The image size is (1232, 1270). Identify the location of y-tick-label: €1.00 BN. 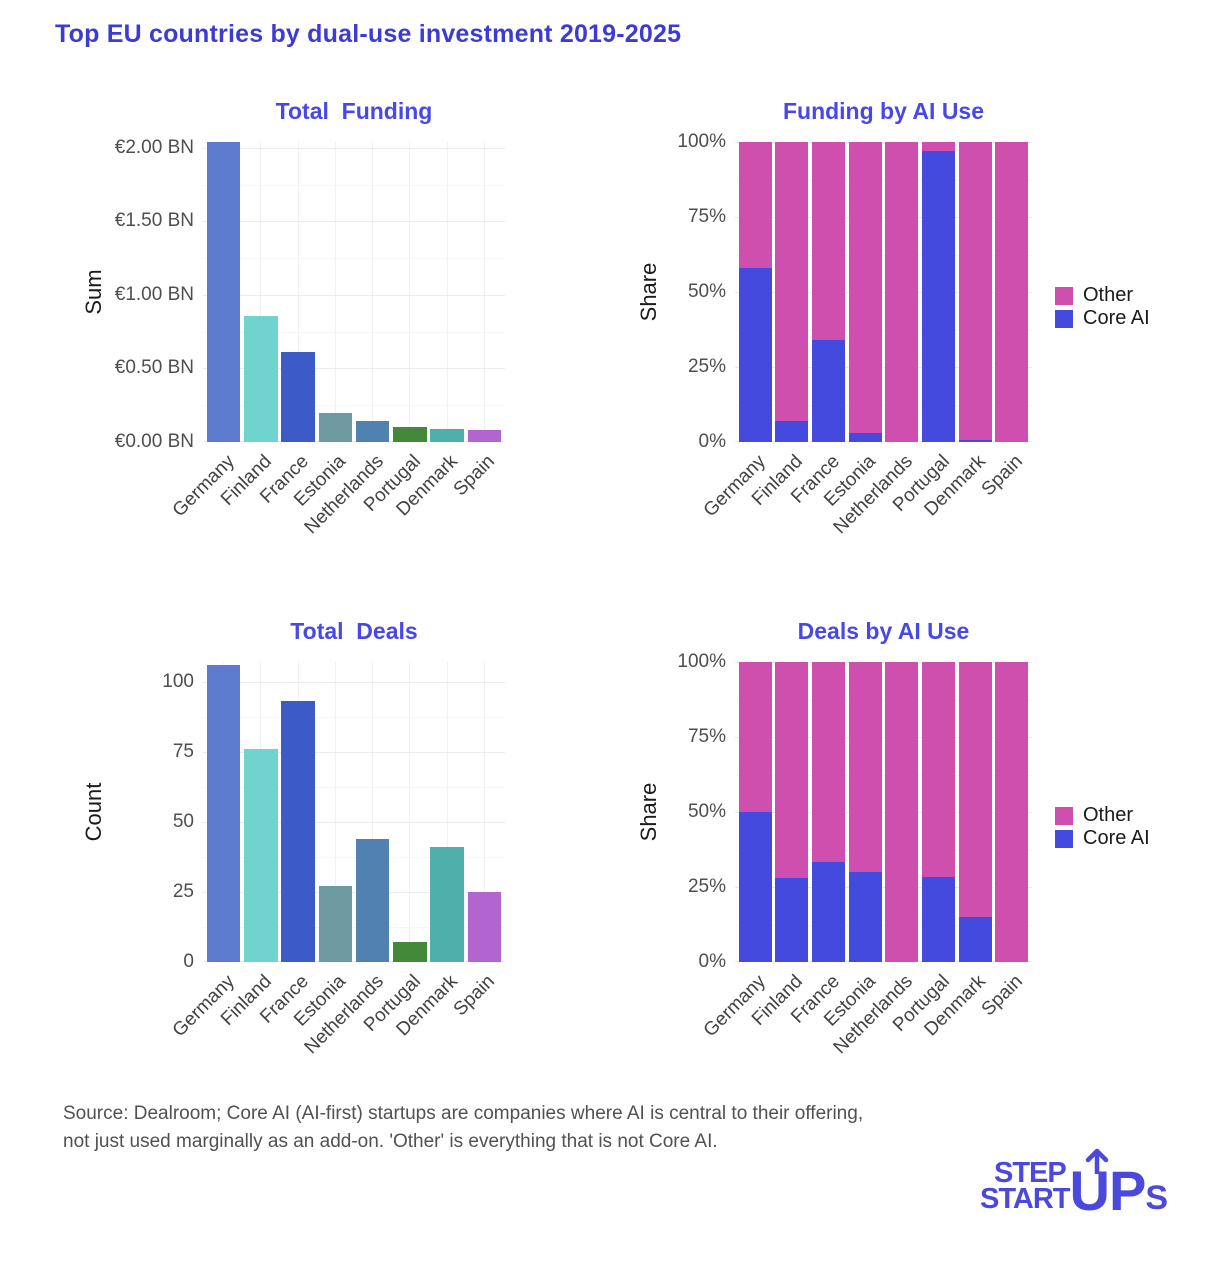
(154, 294).